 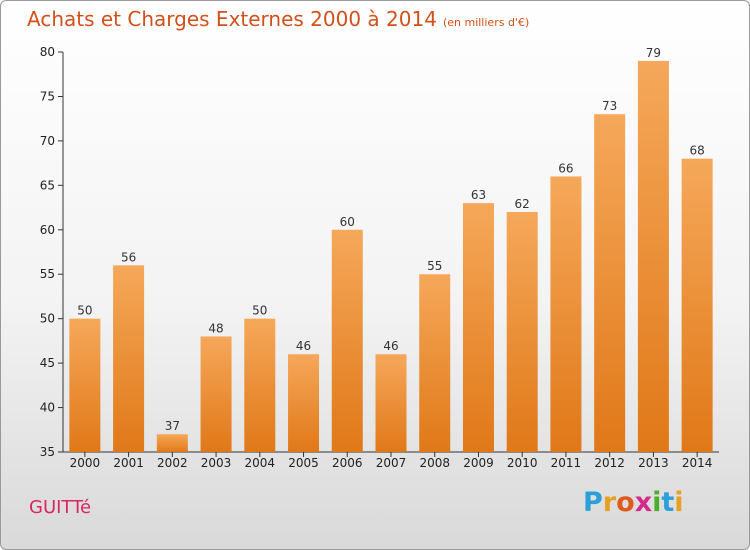 I want to click on logo-letter: t, so click(x=668, y=502).